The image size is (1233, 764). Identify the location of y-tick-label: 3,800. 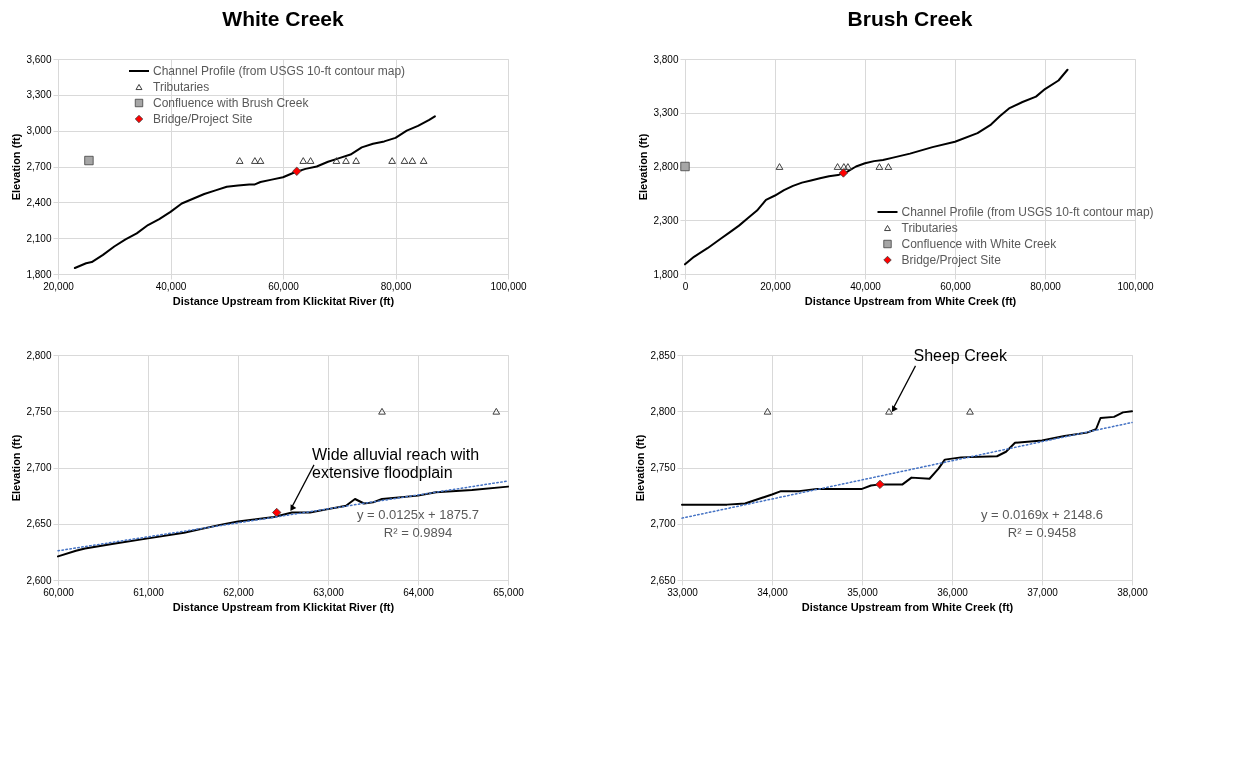
(666, 59).